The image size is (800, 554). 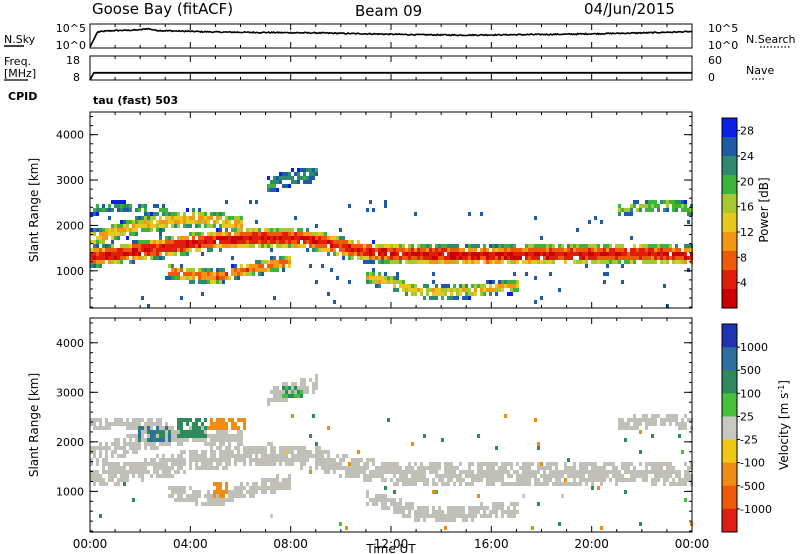 What do you see at coordinates (743, 257) in the screenshot?
I see `power-colorbar-label: 8` at bounding box center [743, 257].